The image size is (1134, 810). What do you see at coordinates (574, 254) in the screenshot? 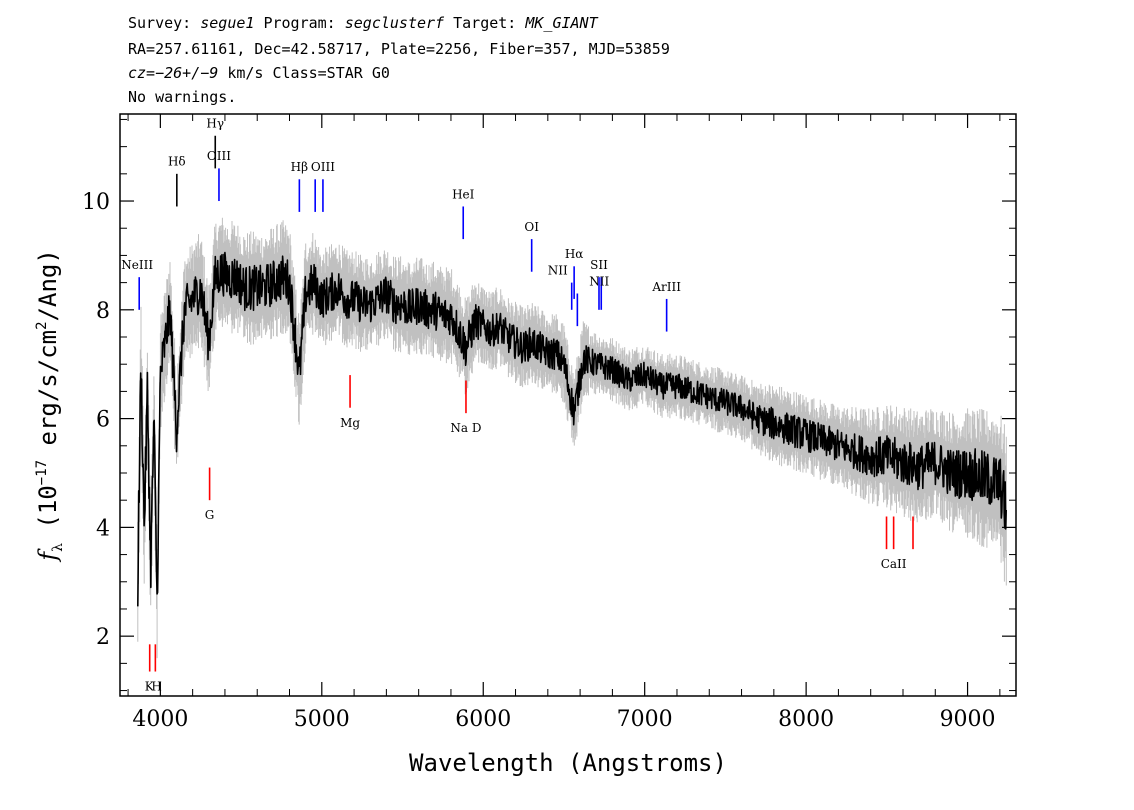
I see `line-label: Hα` at bounding box center [574, 254].